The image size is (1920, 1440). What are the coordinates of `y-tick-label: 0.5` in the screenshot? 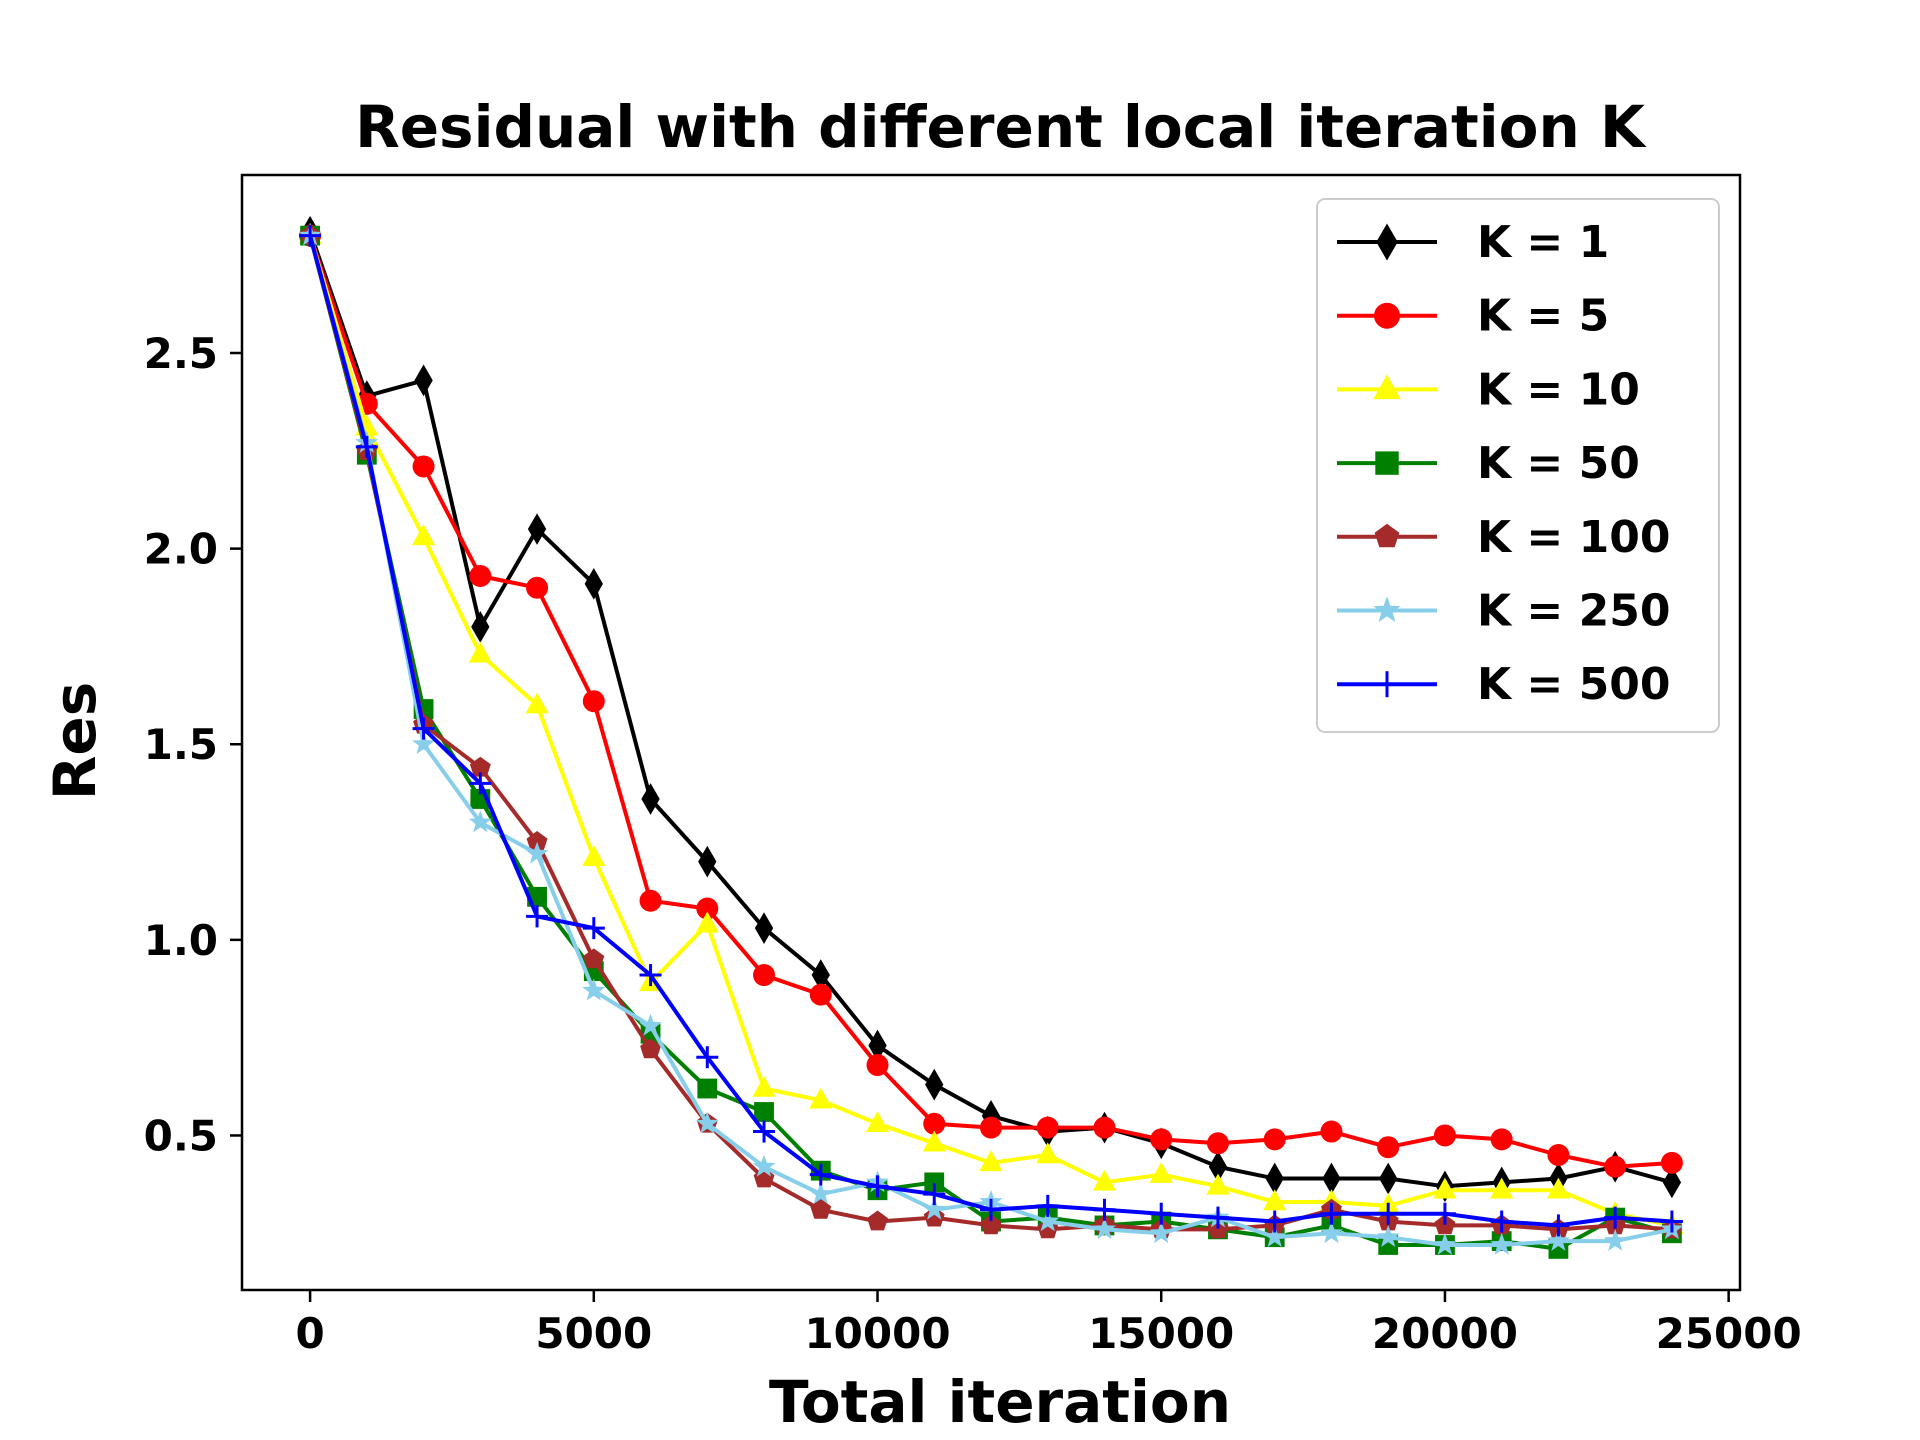 It's located at (181, 1135).